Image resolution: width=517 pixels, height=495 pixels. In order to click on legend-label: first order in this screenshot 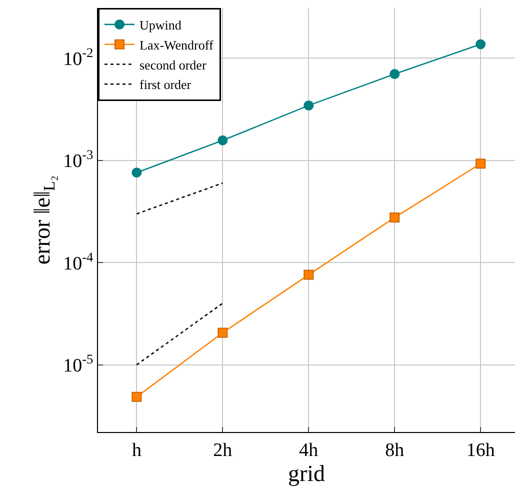, I will do `click(166, 84)`.